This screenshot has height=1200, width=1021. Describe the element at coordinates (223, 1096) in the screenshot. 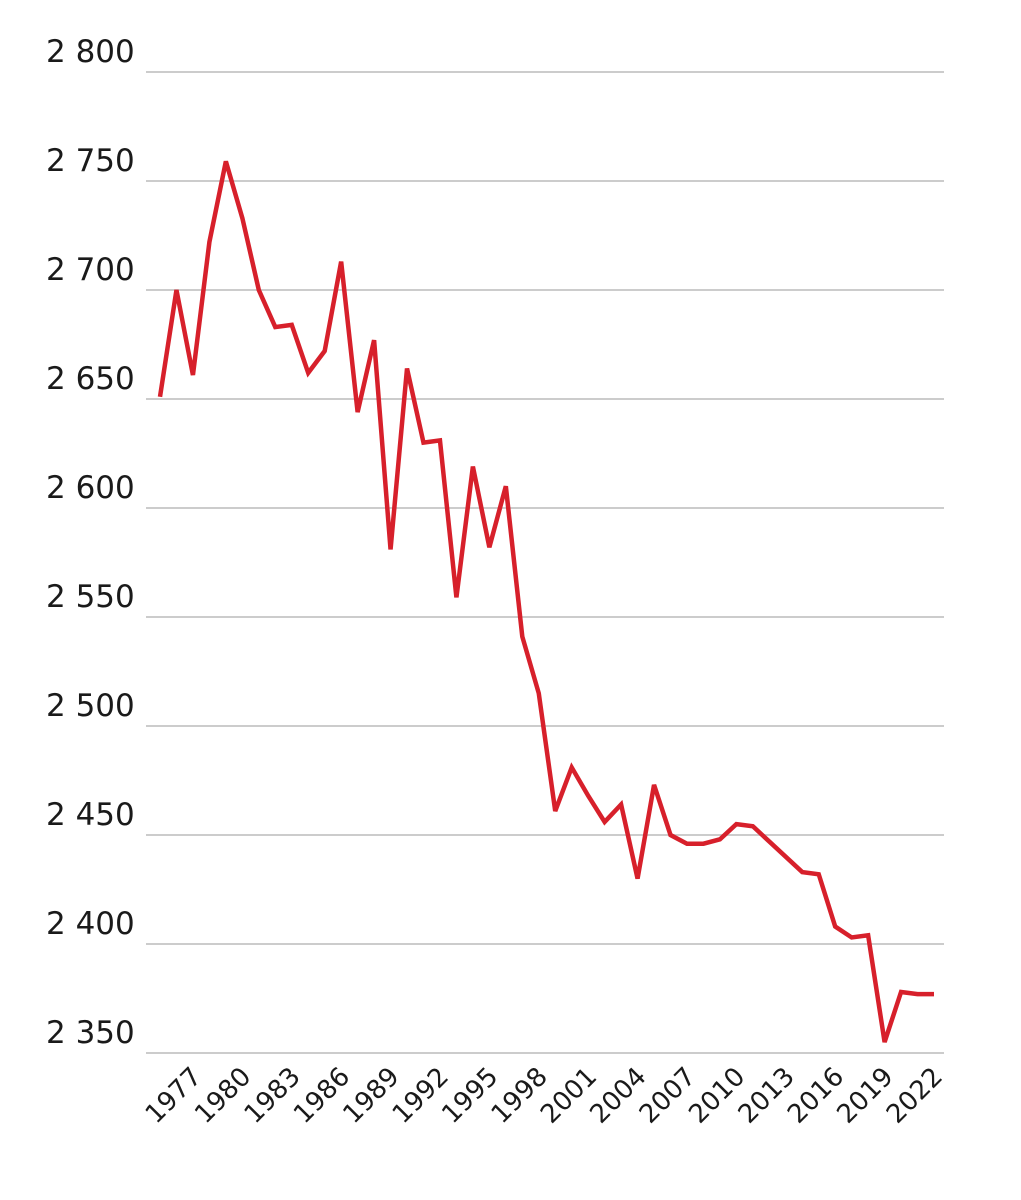

I see `x-tick-label: 1980` at that location.